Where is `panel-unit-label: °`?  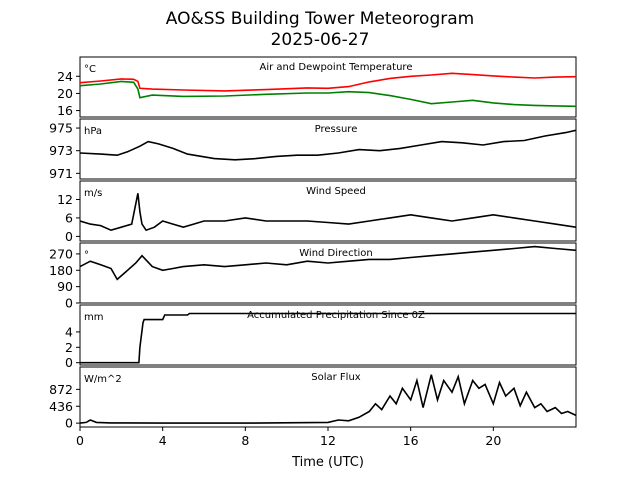
panel-unit-label: ° is located at coordinates (86, 255).